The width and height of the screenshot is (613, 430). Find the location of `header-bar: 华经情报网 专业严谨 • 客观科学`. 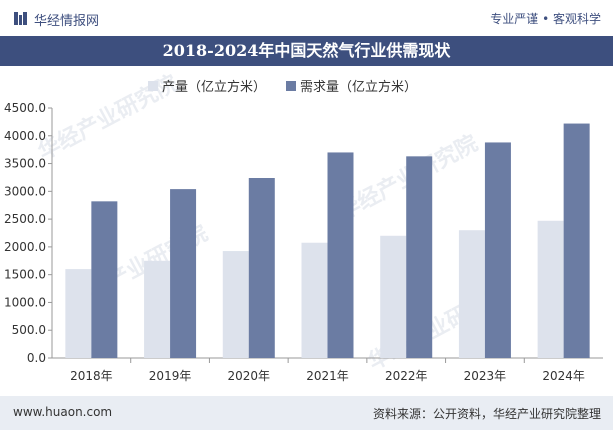

header-bar: 华经情报网 专业严谨 • 客观科学 is located at coordinates (306, 18).